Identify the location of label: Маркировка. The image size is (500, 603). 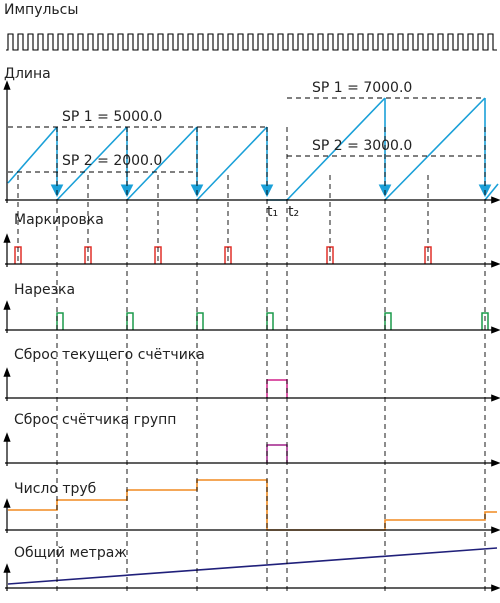
(59, 220).